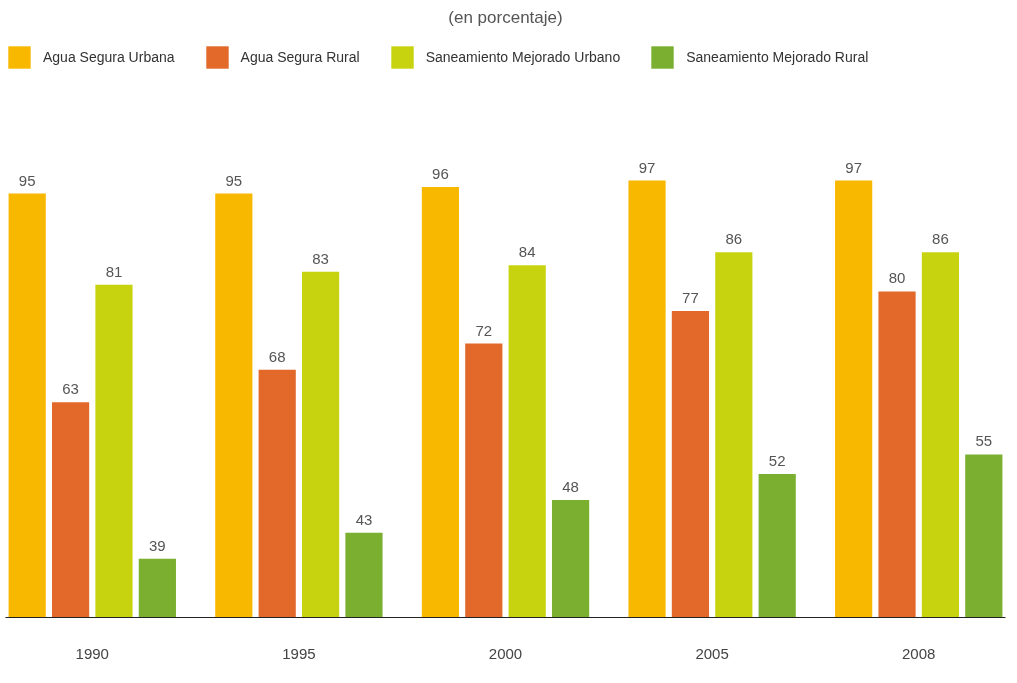 This screenshot has width=1017, height=683. Describe the element at coordinates (690, 297) in the screenshot. I see `data-label: 77` at that location.